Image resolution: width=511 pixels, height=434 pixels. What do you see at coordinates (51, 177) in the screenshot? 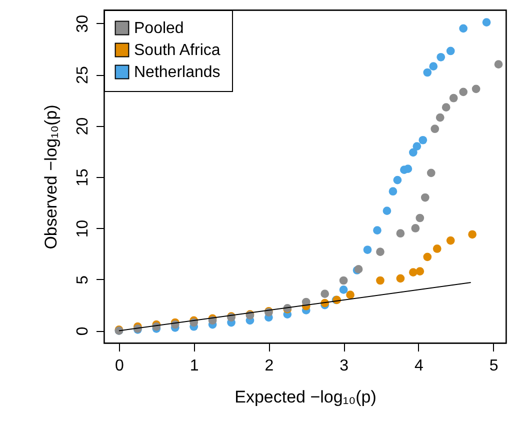
I see `y-axis-title: Observed −log₁₀(p)` at bounding box center [51, 177].